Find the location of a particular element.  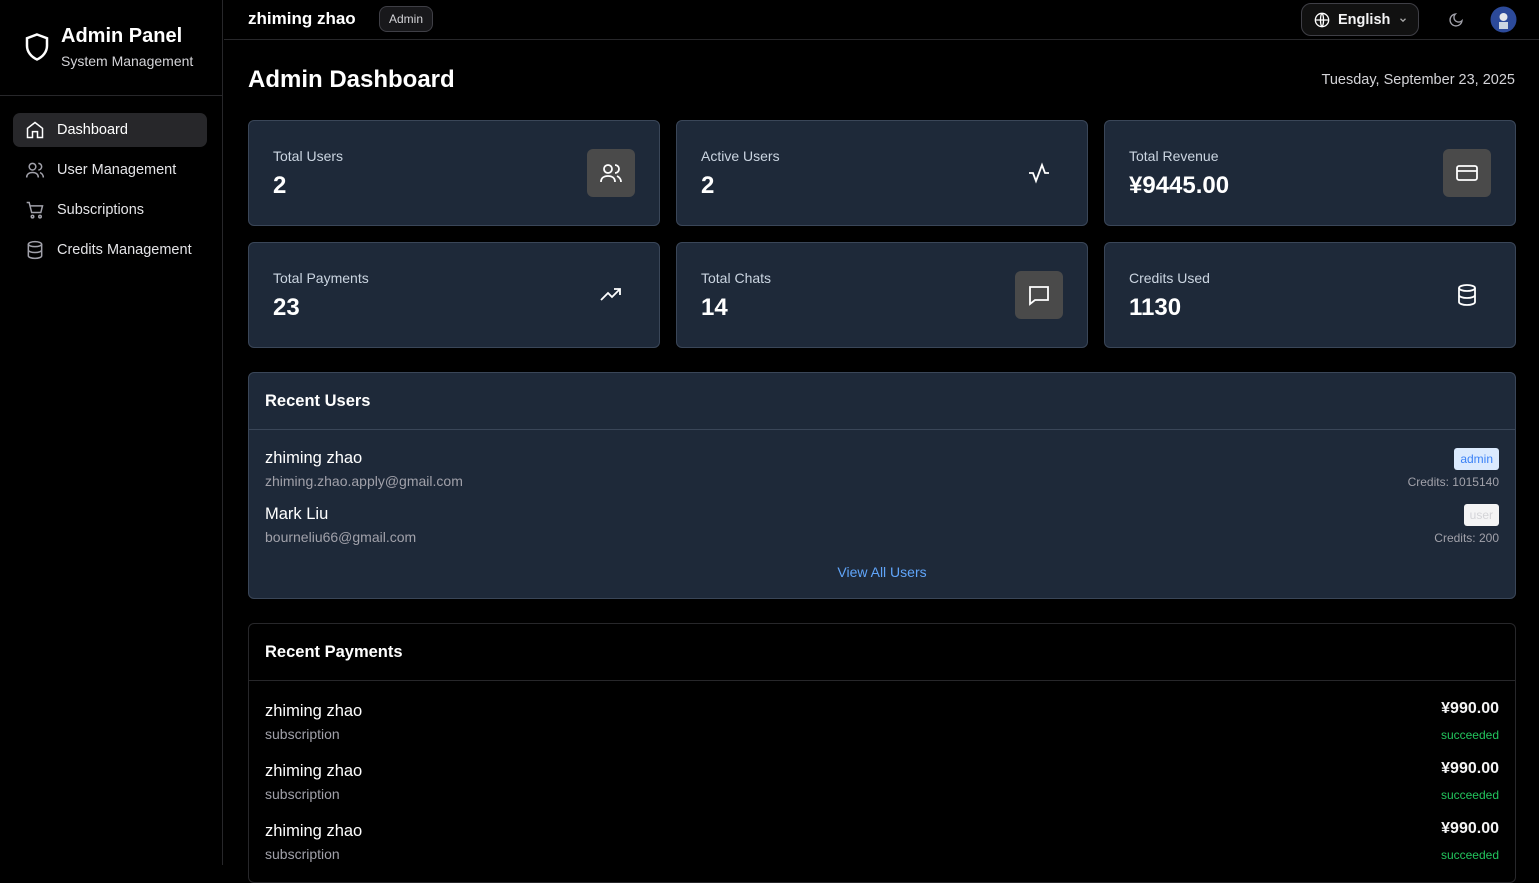

user-email: bourneliu66@gmail.com is located at coordinates (341, 537).